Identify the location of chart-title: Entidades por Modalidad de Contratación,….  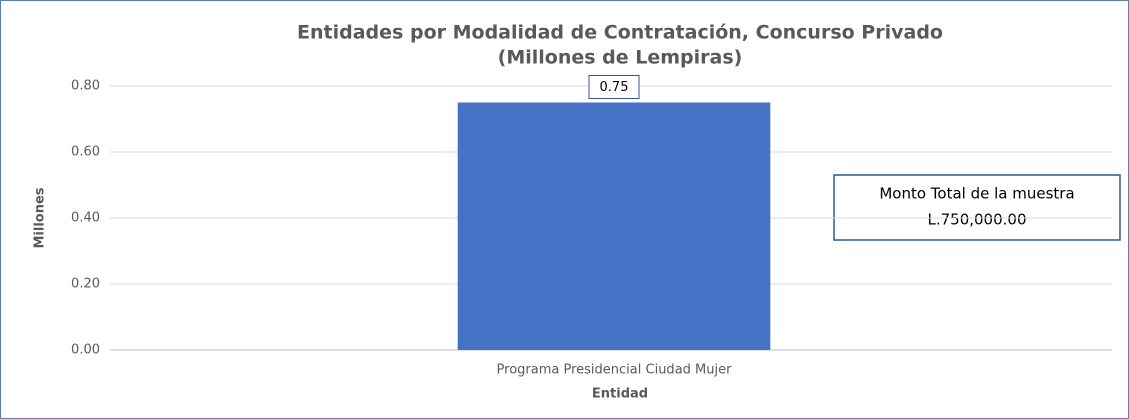
(620, 33).